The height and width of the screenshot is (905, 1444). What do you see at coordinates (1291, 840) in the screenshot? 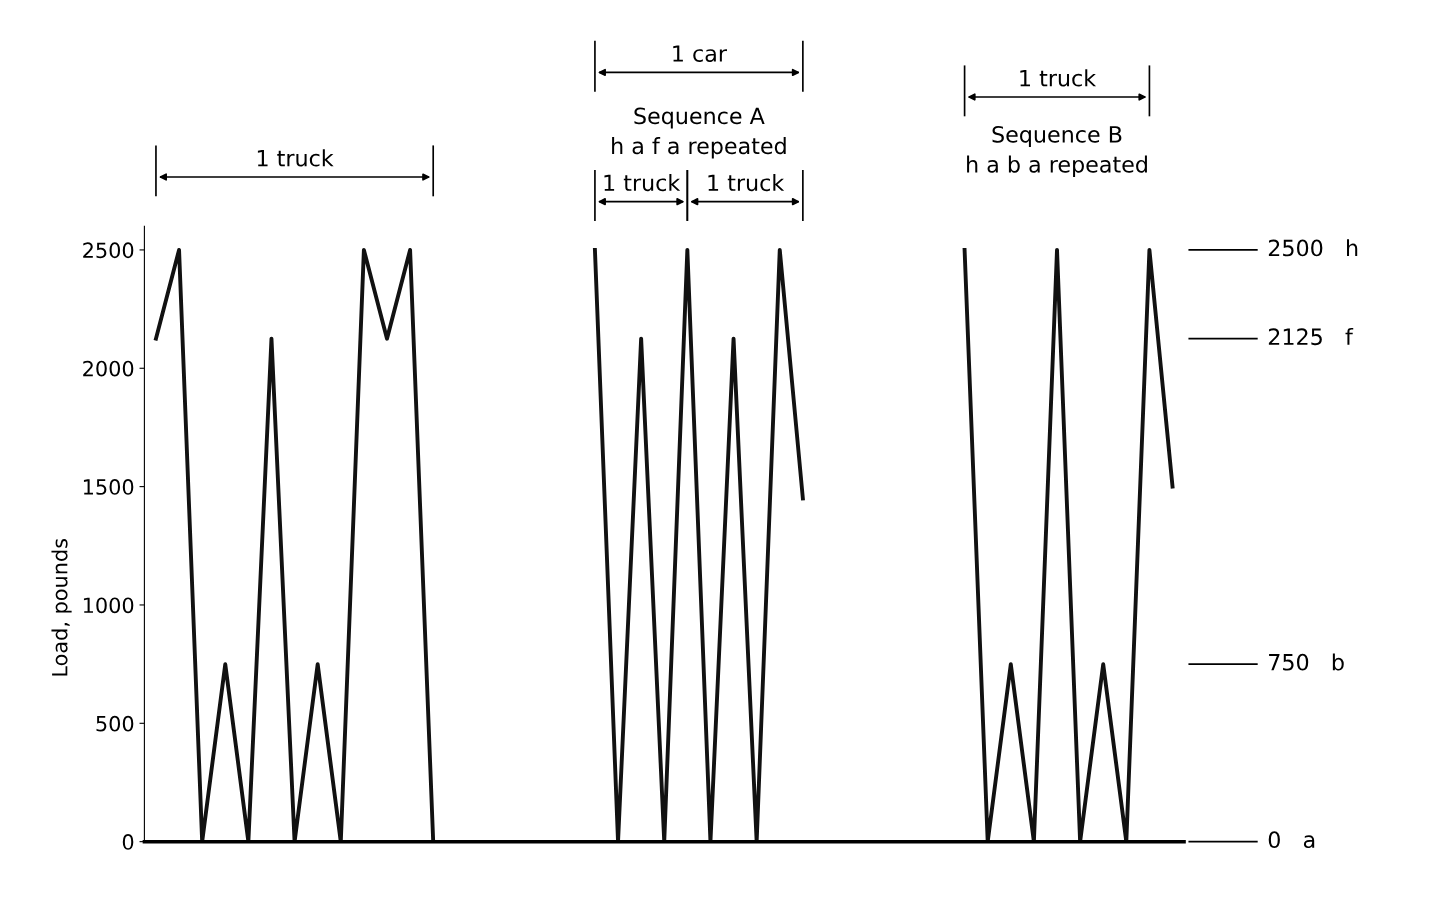
I see `text: 0 a` at bounding box center [1291, 840].